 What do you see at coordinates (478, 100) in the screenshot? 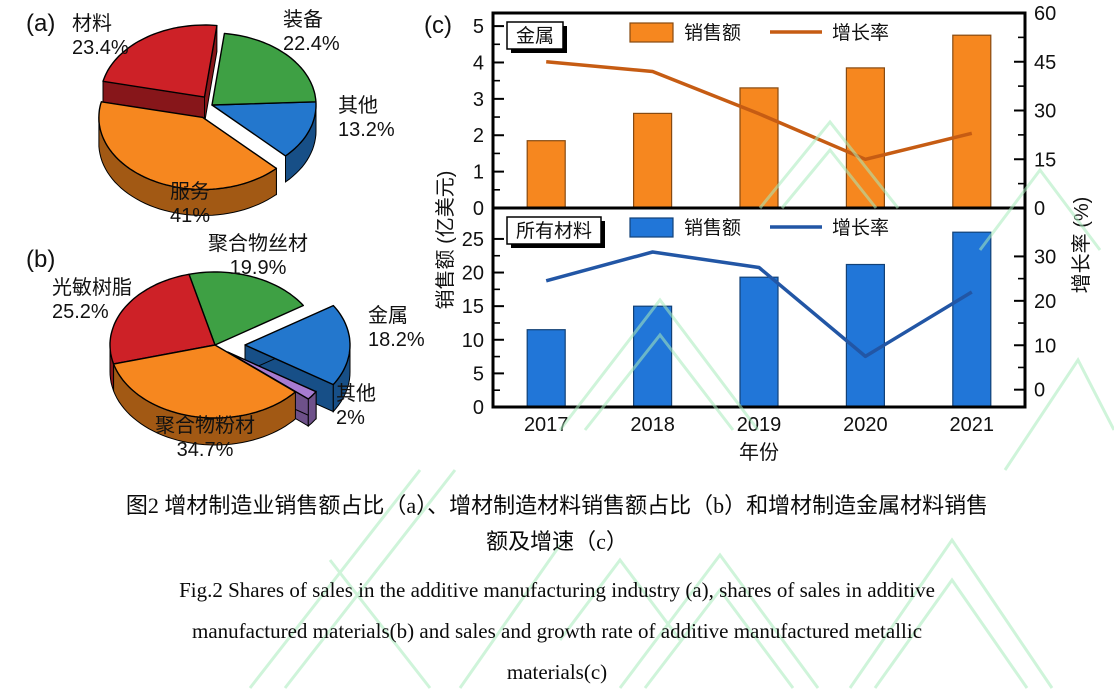
I see `svg-text: 3` at bounding box center [478, 100].